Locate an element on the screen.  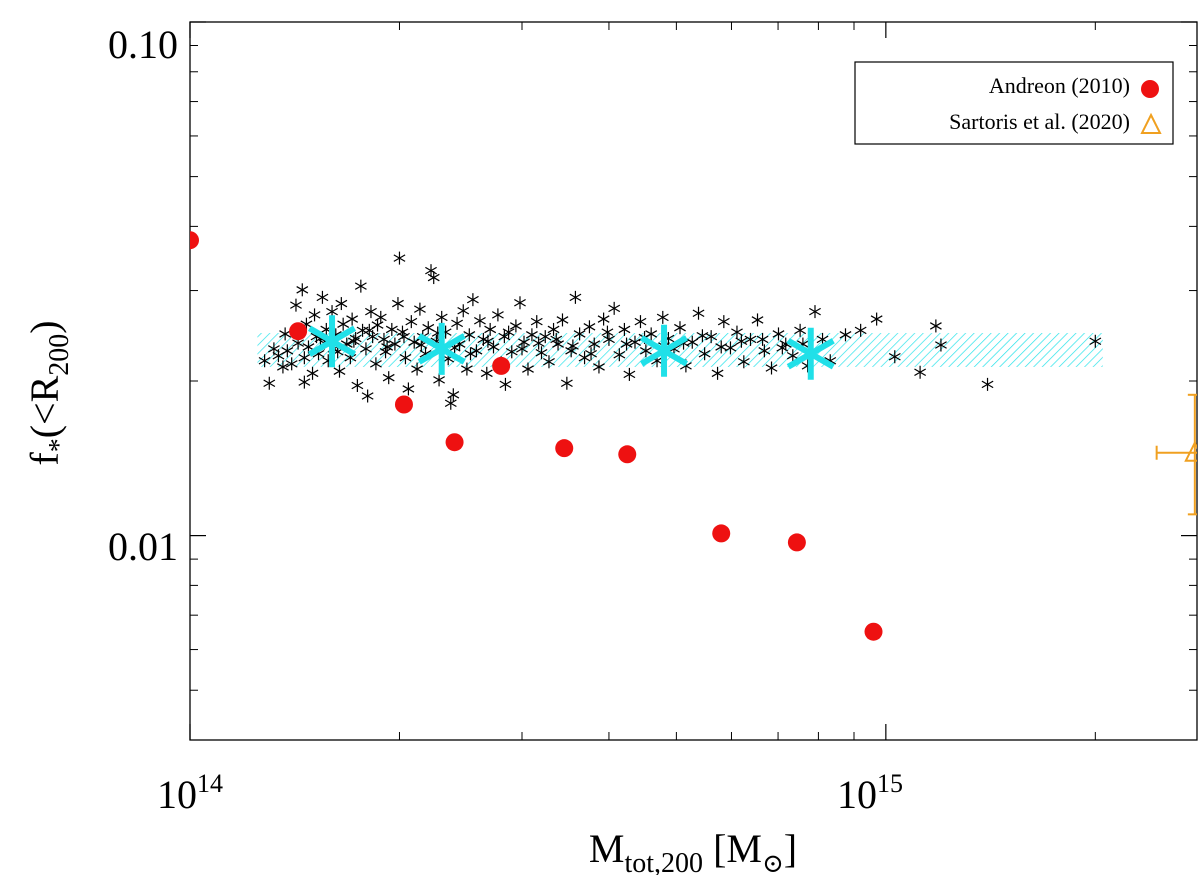
binned-mean-point-stroke is located at coordinates (810, 354).